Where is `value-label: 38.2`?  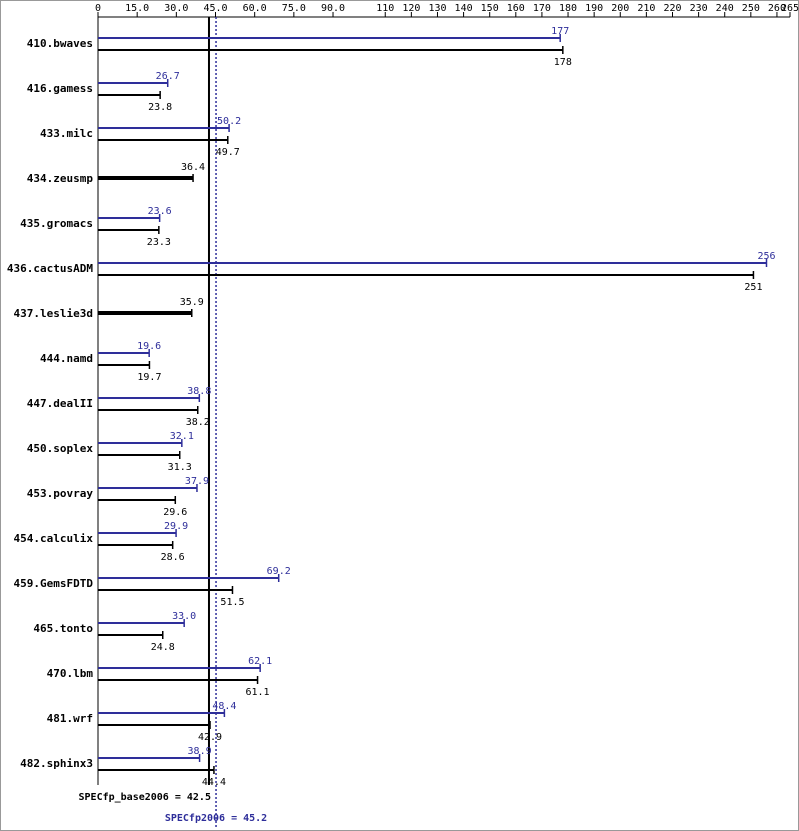
value-label: 38.2 is located at coordinates (198, 422).